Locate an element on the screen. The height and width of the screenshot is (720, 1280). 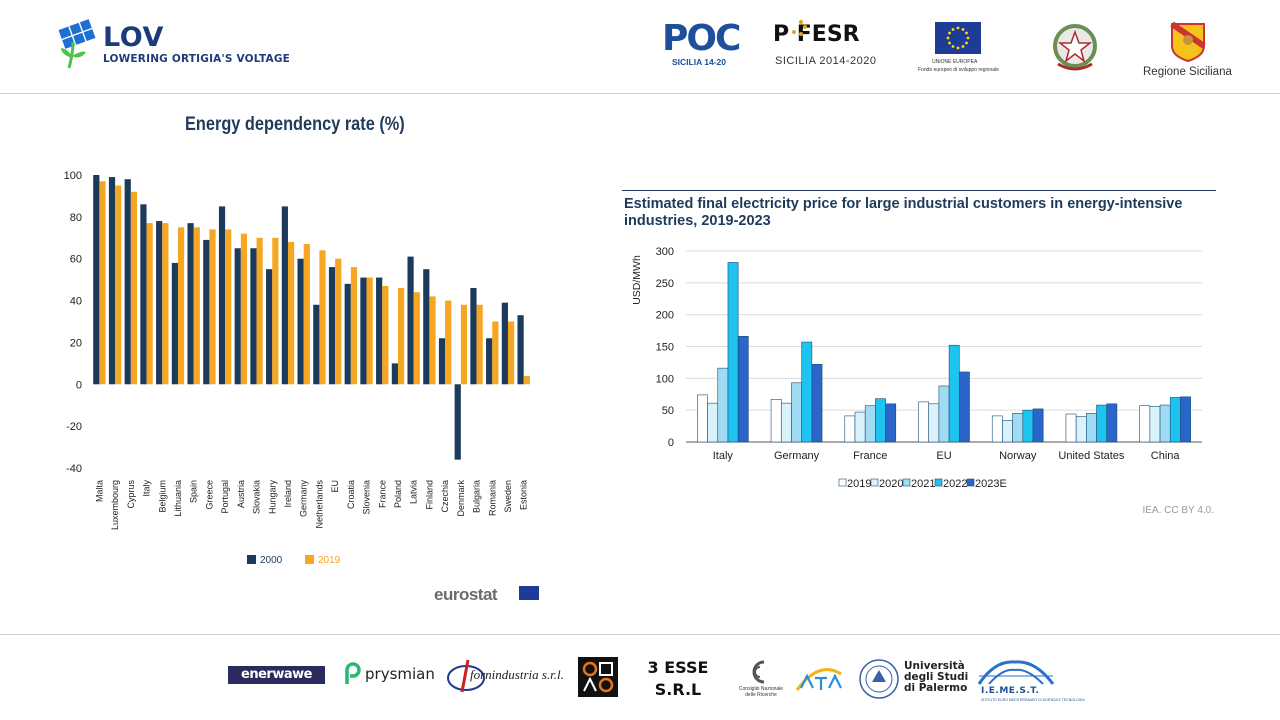
y-tick-label: 150 is located at coordinates (665, 348).